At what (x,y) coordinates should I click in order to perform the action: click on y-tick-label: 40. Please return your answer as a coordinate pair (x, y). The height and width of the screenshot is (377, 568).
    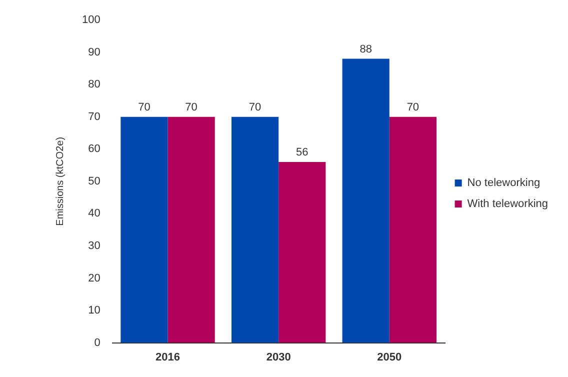
    Looking at the image, I should click on (94, 214).